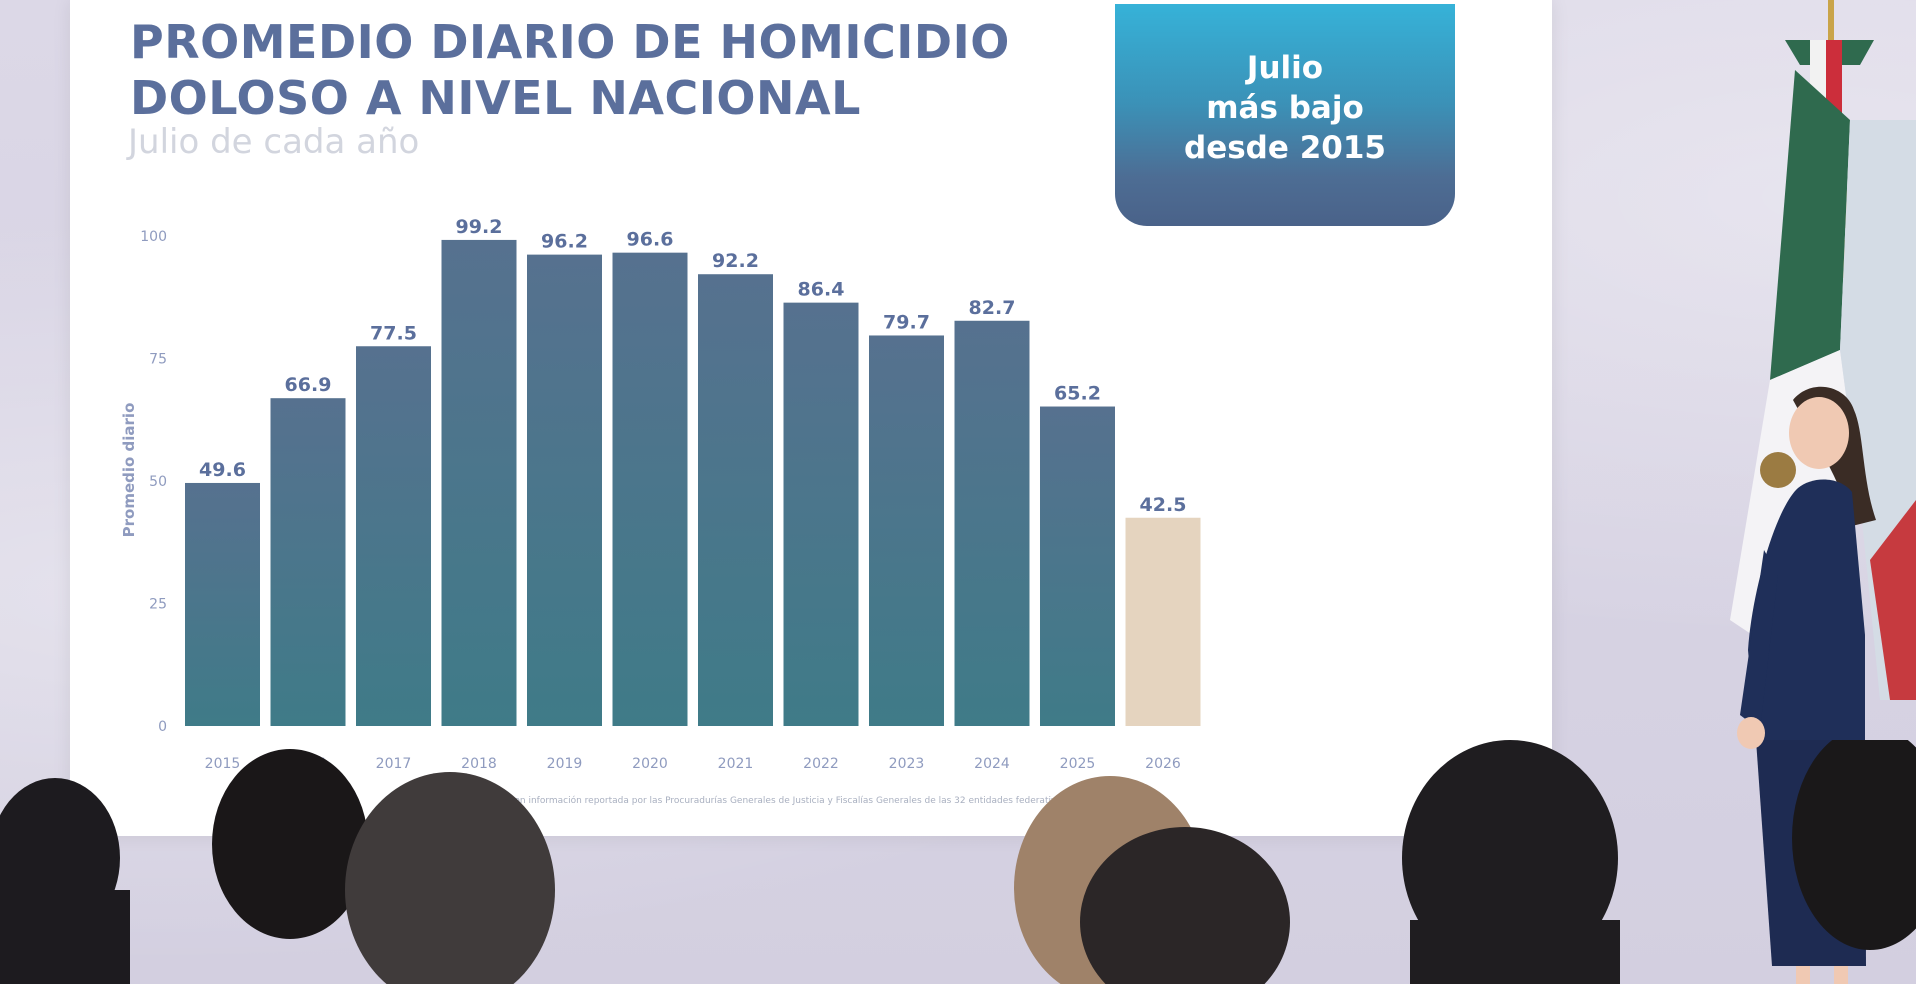  I want to click on bar-2025, so click(1077, 566).